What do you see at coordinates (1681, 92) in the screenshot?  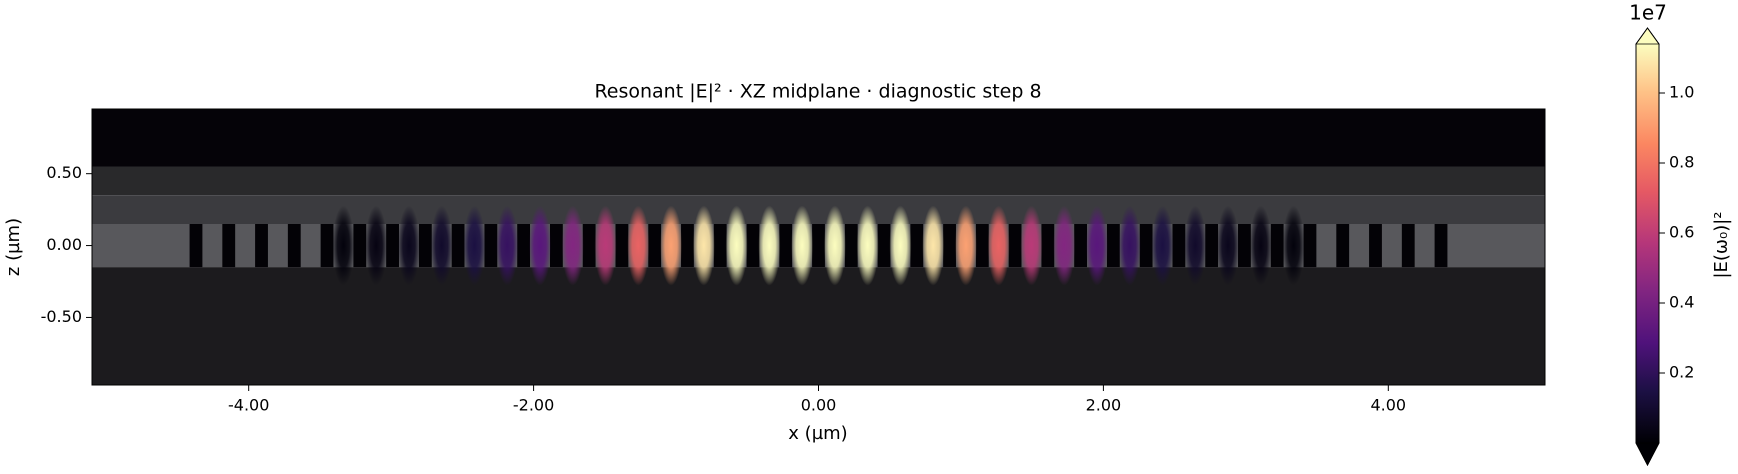 I see `colorbar-tick-label: 1.0` at bounding box center [1681, 92].